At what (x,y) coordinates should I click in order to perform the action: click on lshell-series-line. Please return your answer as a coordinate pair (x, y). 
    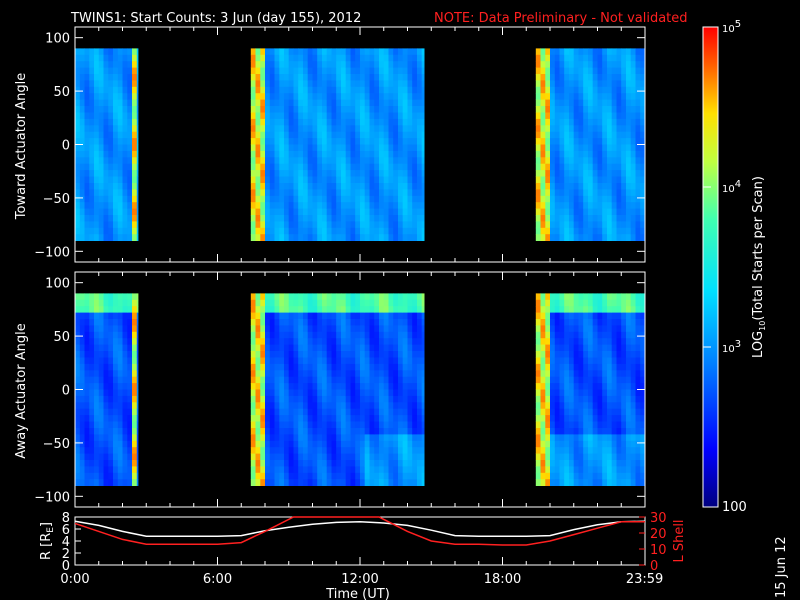
    Looking at the image, I should click on (359, 531).